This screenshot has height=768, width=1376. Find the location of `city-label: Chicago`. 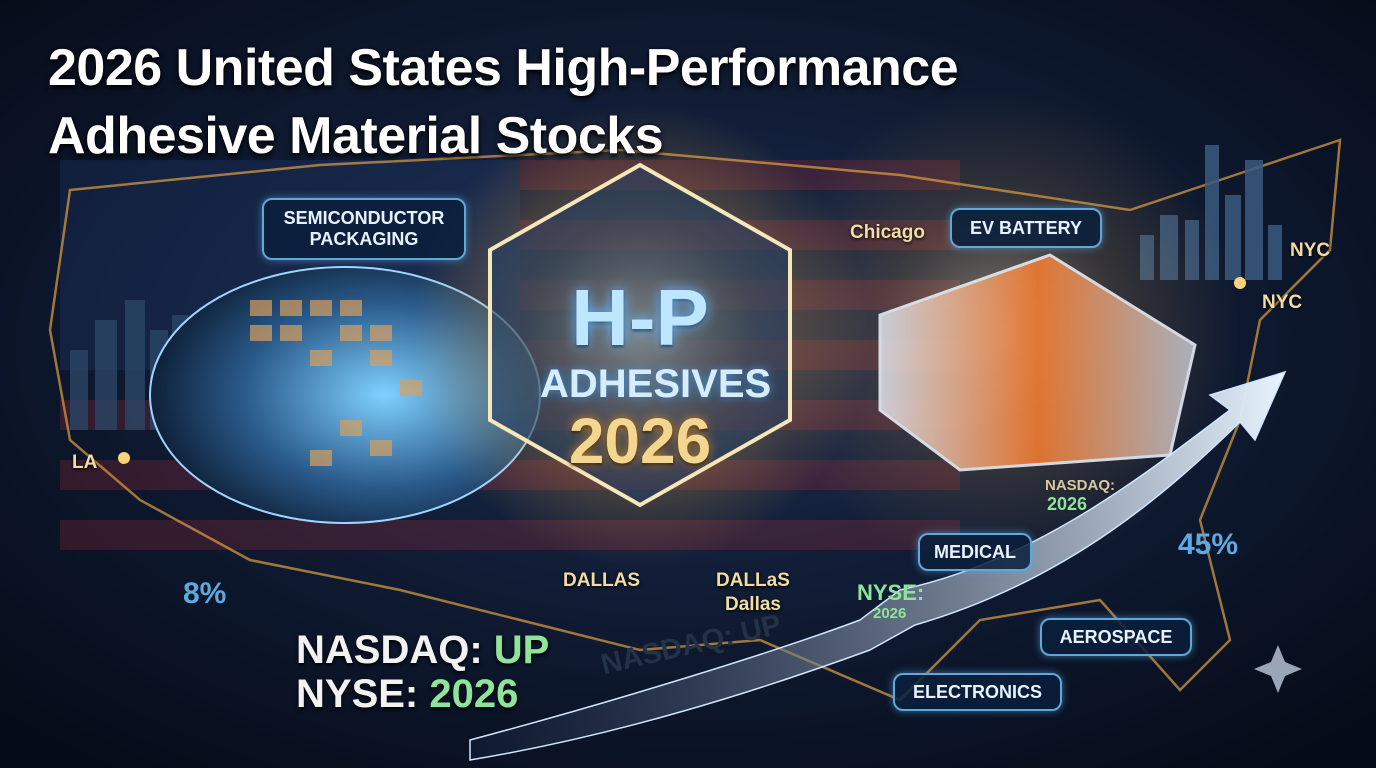

city-label: Chicago is located at coordinates (887, 232).